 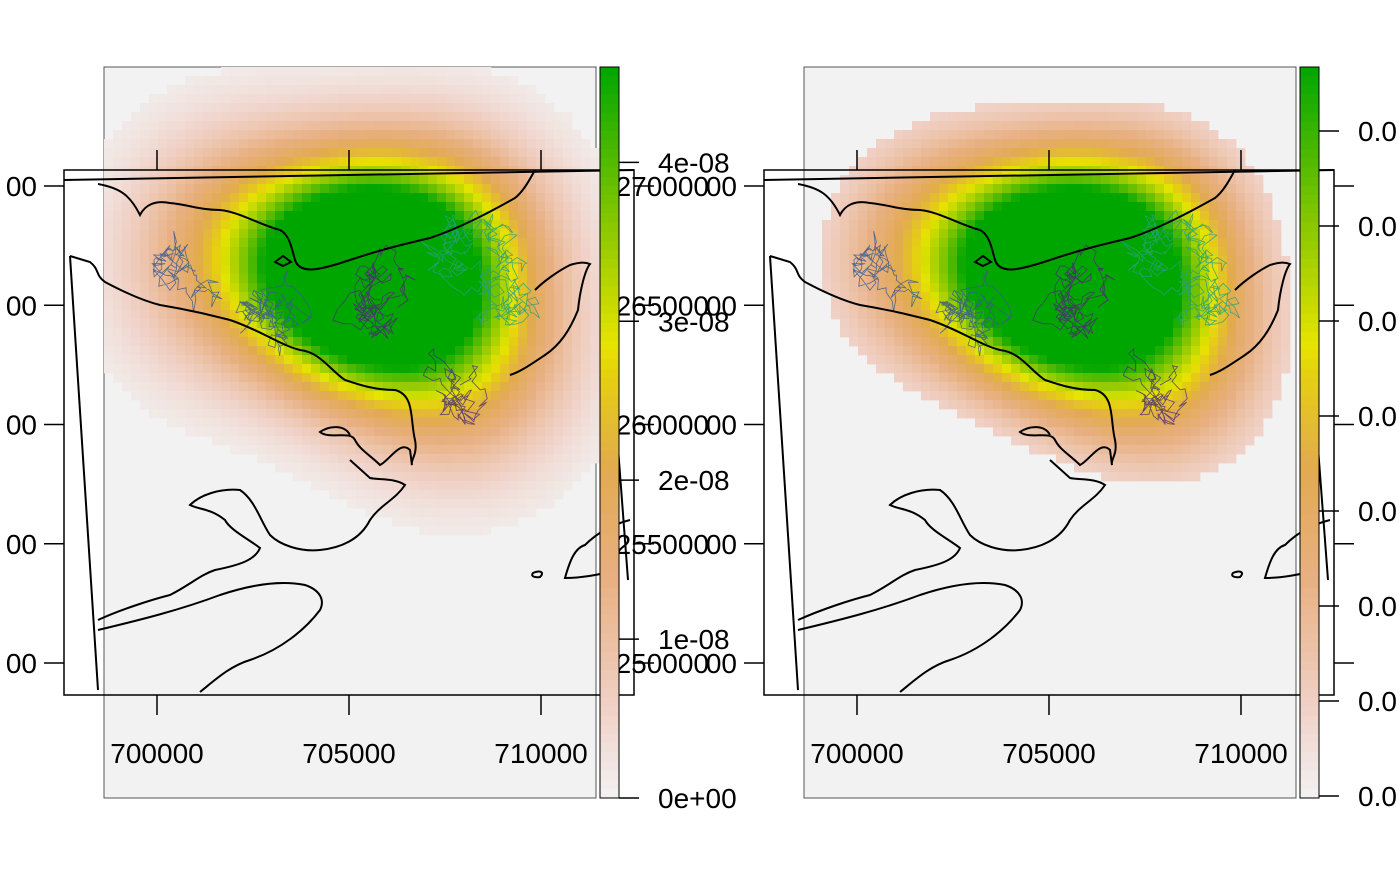 What do you see at coordinates (1348, 439) in the screenshot?
I see `colorbar: 0.00.00.00.00.00.00.00.0` at bounding box center [1348, 439].